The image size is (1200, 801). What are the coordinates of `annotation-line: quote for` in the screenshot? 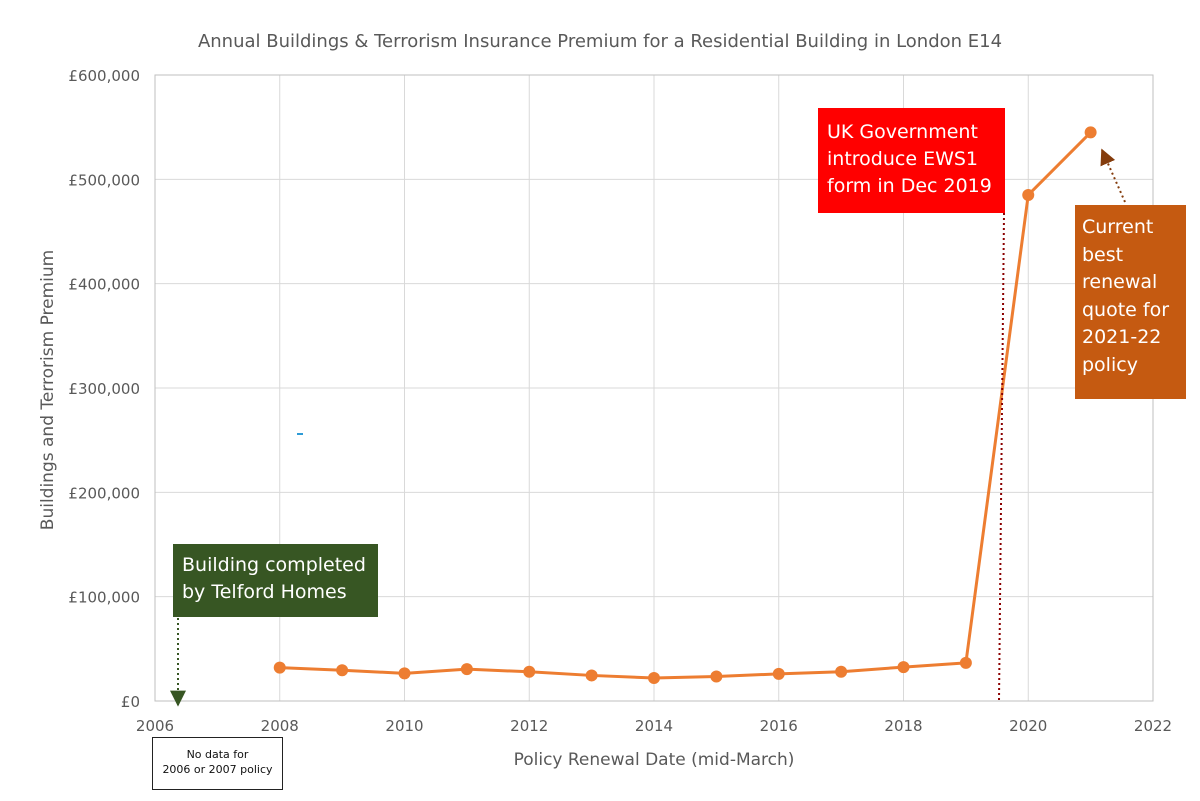 It's located at (1126, 309).